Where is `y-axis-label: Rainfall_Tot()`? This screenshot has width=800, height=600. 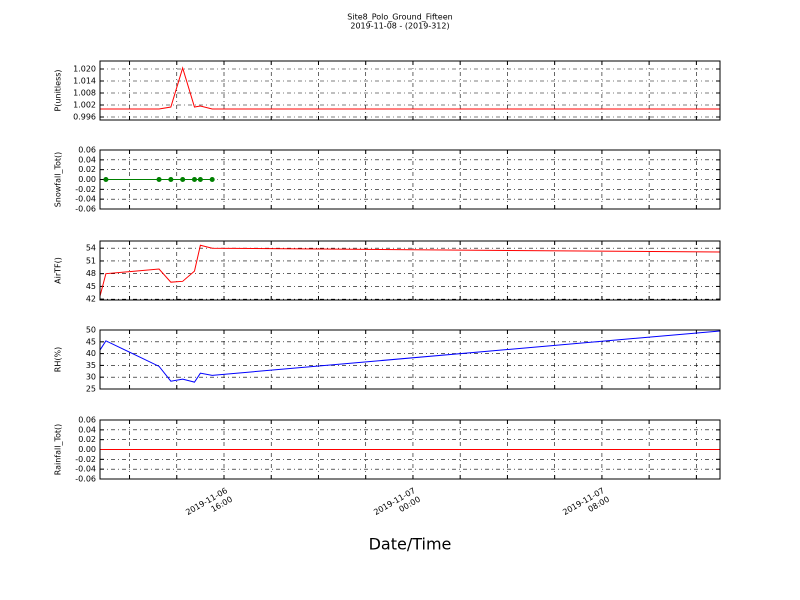
y-axis-label: Rainfall_Tot() is located at coordinates (58, 450).